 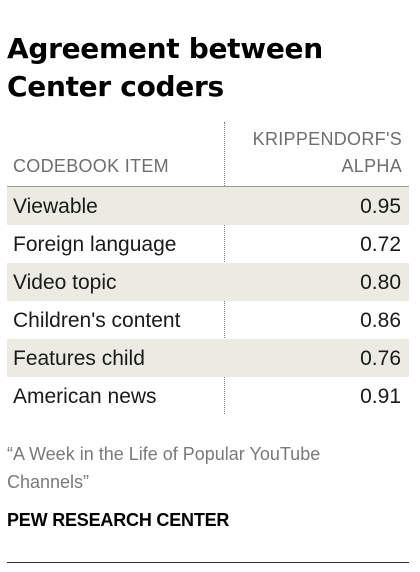 I want to click on row-label: Features child, so click(x=79, y=358).